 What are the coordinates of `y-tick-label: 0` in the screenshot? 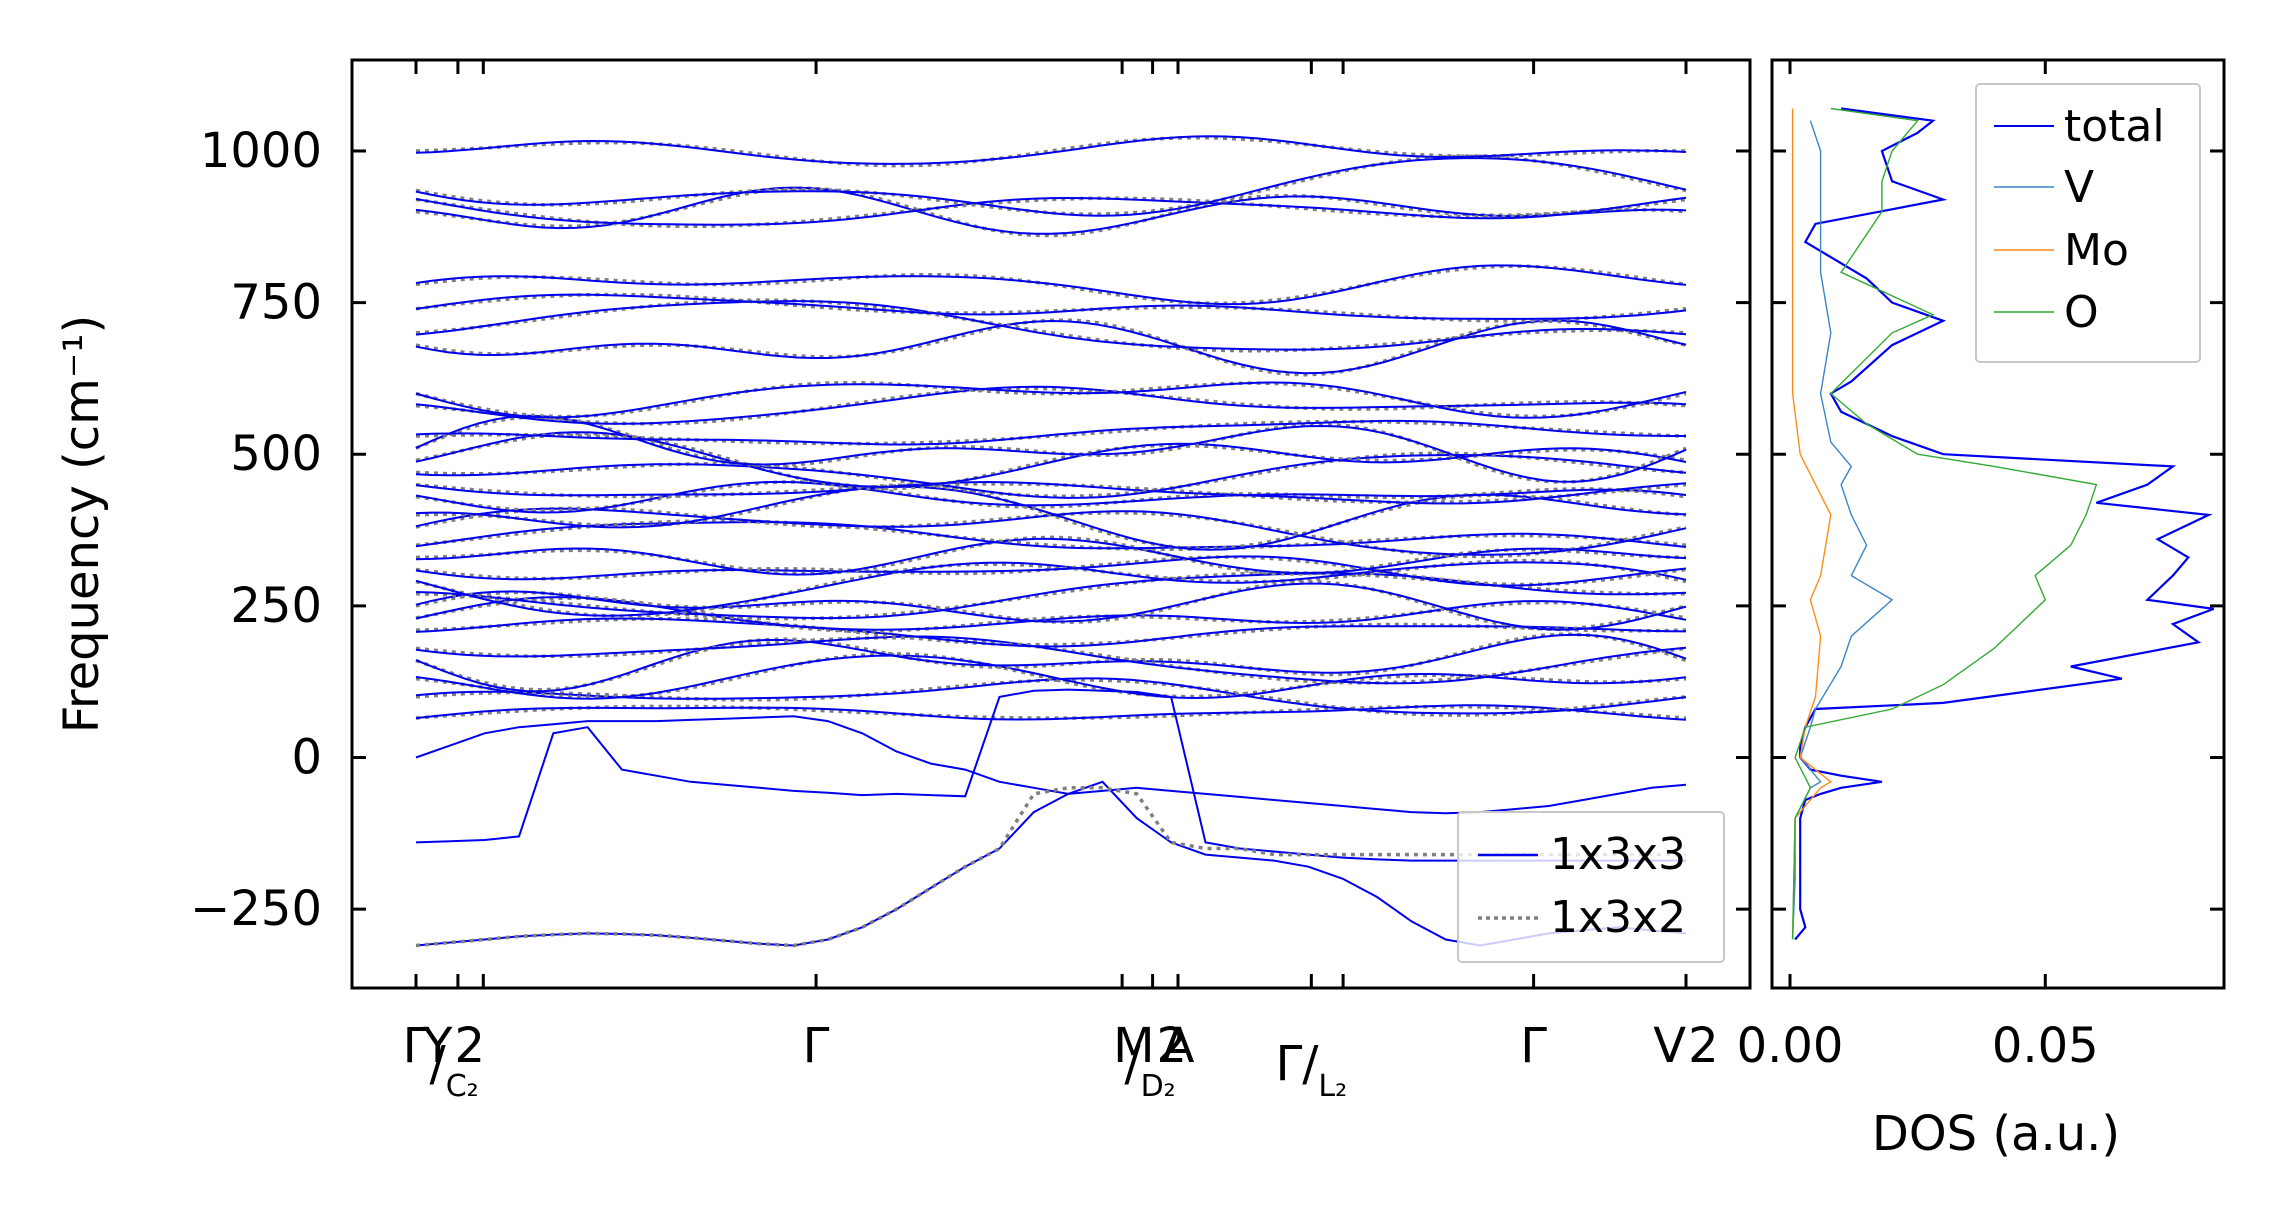 It's located at (306, 758).